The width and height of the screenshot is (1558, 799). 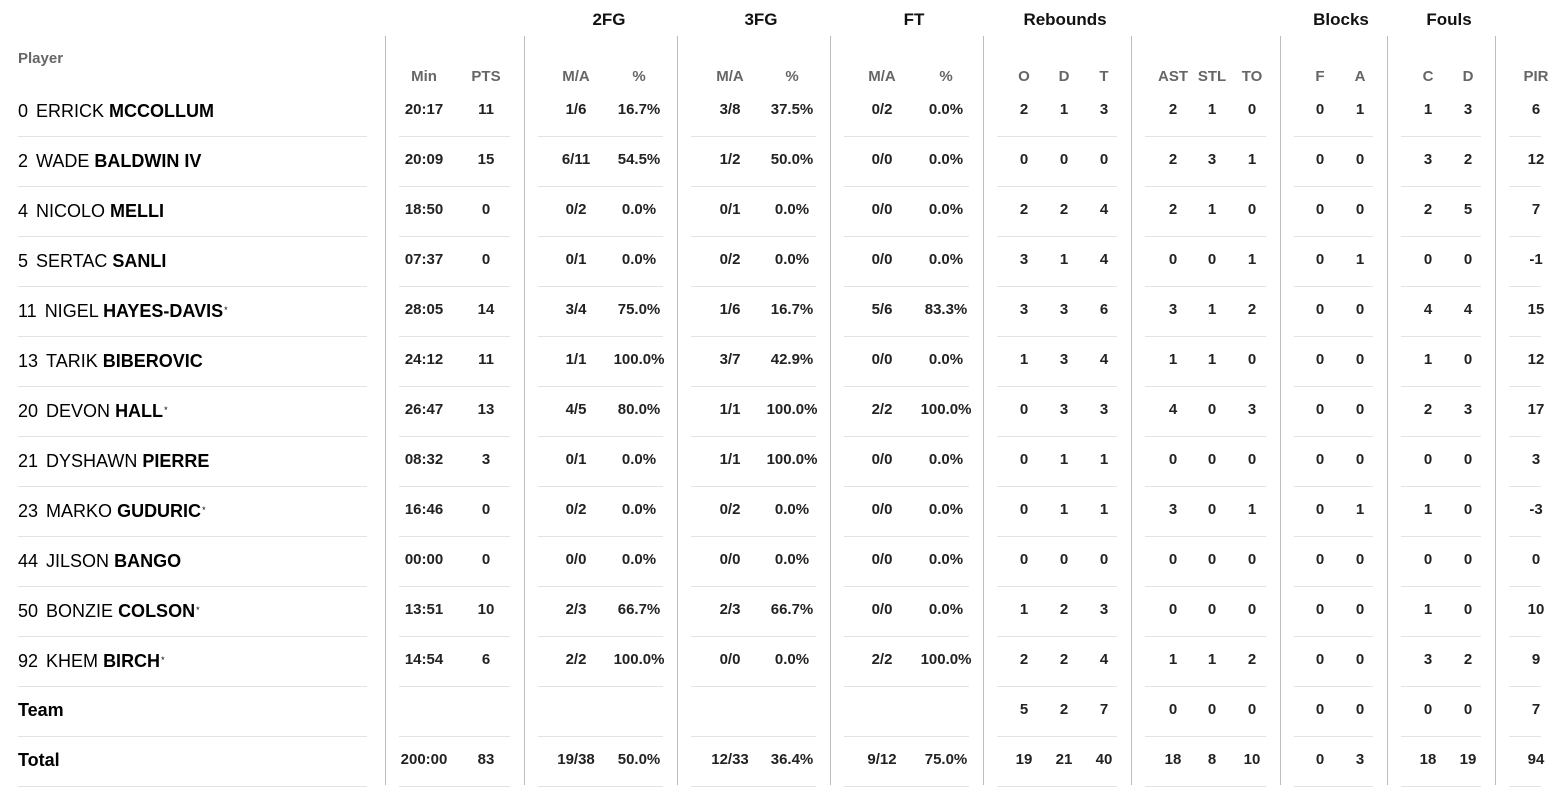 I want to click on stat-foul-c: 2, so click(x=1428, y=409).